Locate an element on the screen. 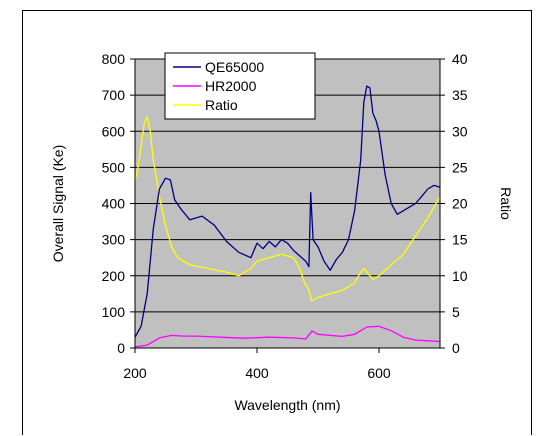 This screenshot has height=436, width=546. x-tick-label-600: 600 is located at coordinates (379, 373).